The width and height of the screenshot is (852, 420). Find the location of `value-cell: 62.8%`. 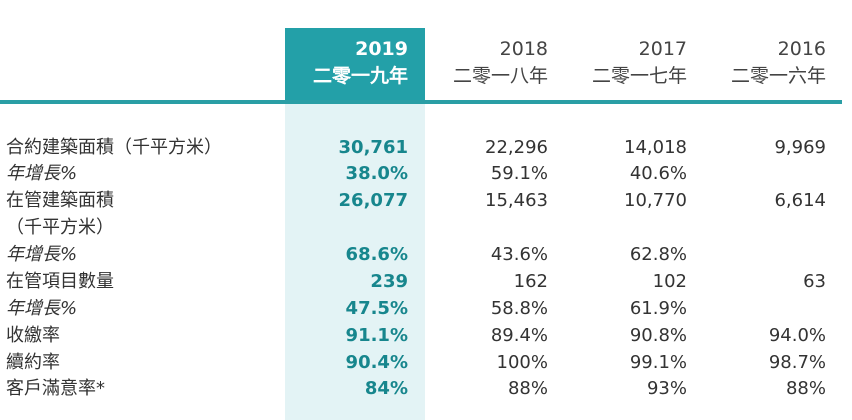

value-cell: 62.8% is located at coordinates (658, 254).